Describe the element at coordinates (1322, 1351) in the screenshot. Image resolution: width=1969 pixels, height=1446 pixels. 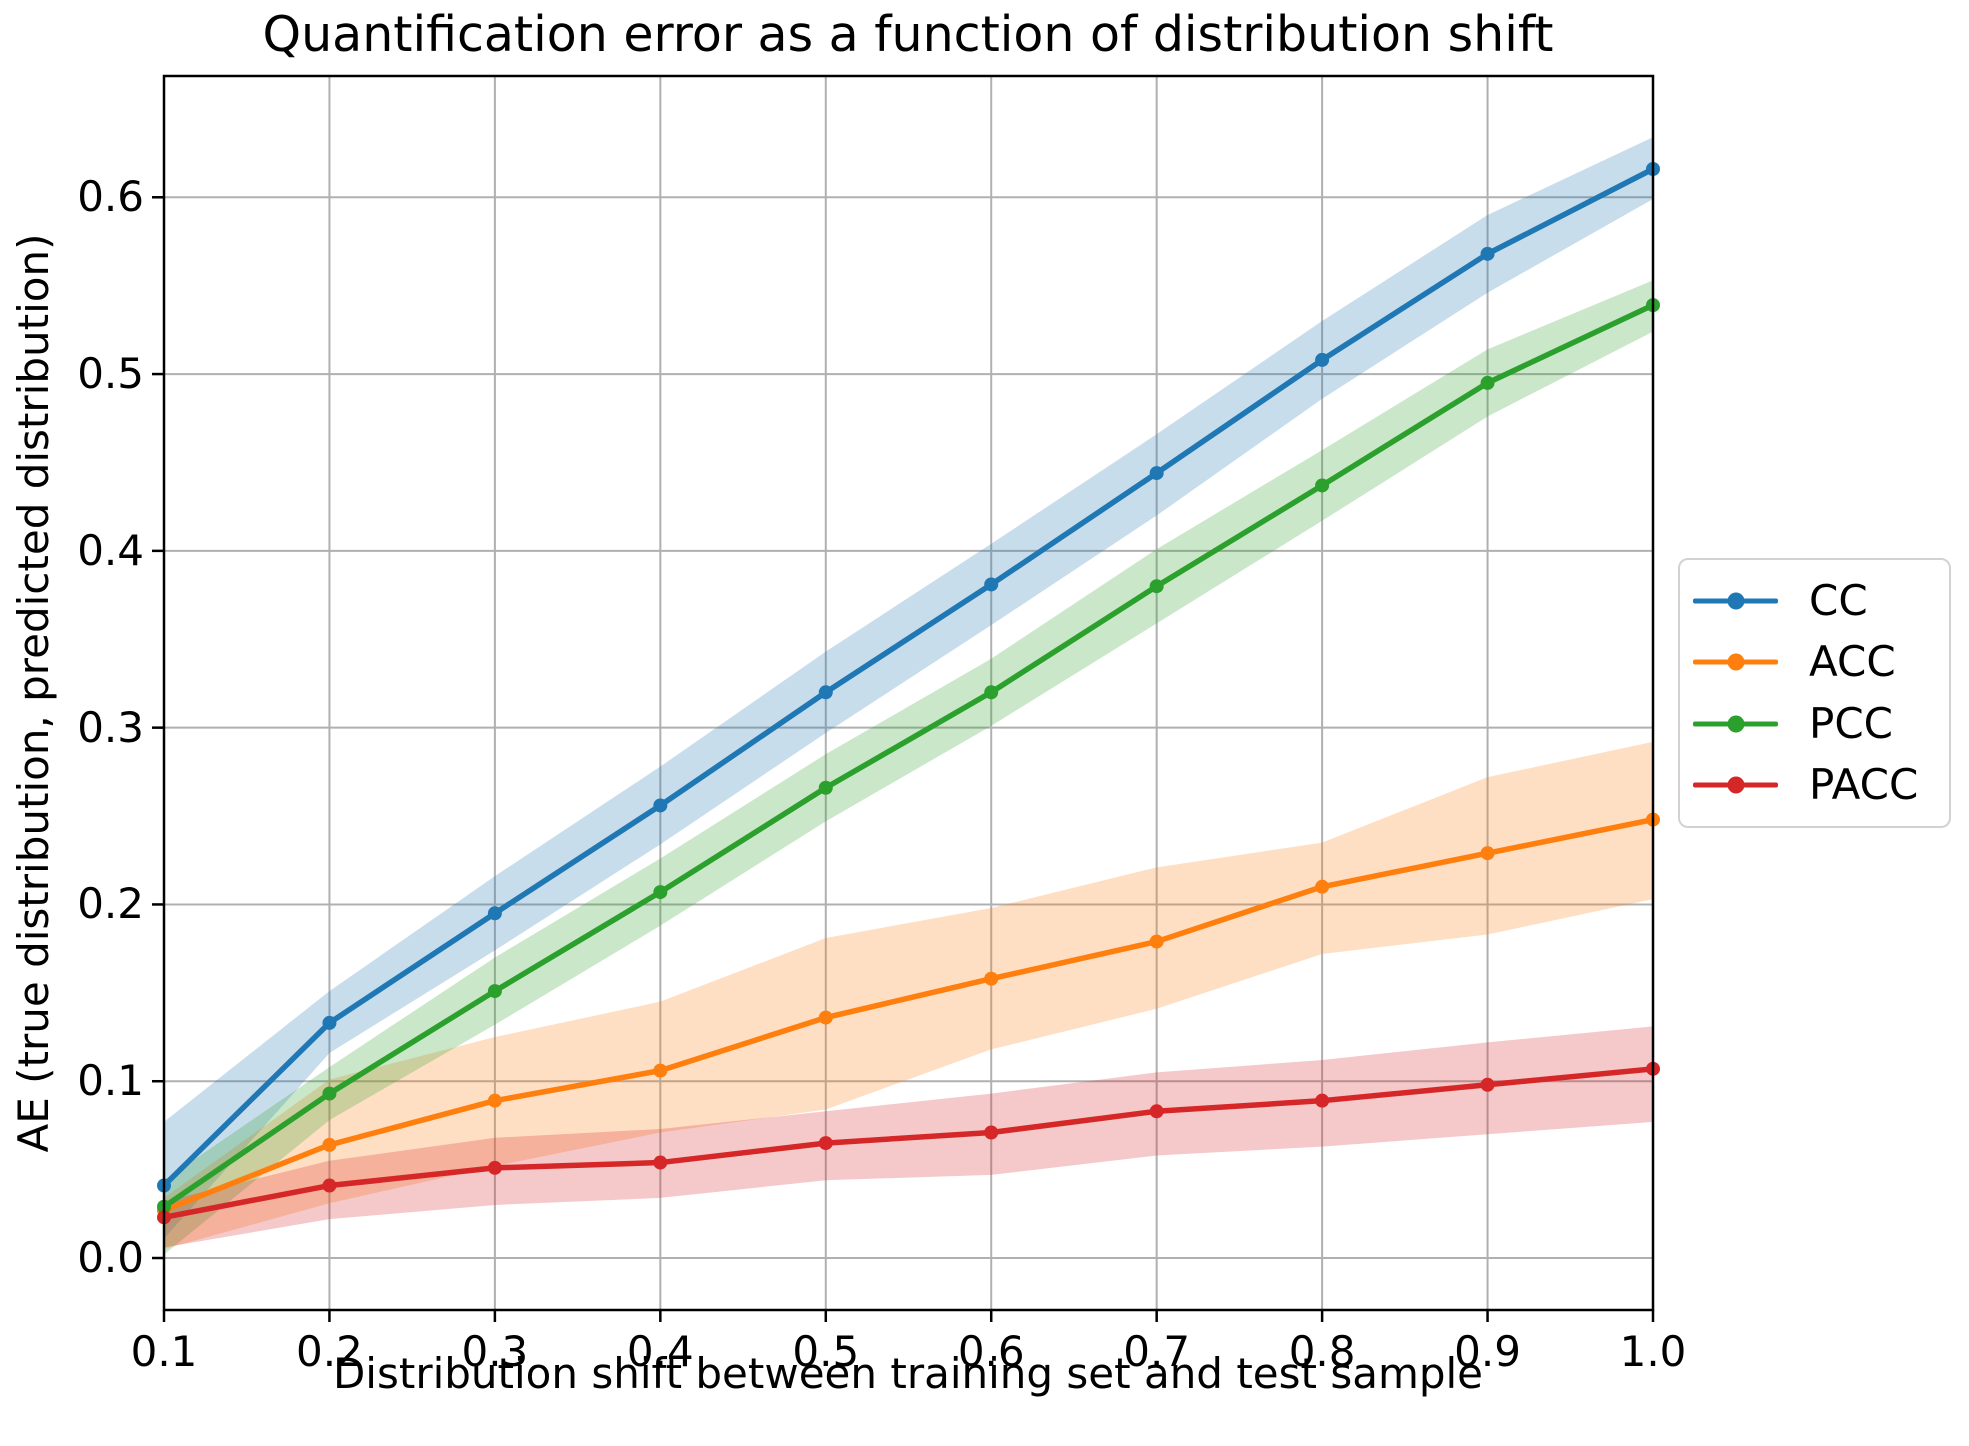
I see `x-tick-label: 0.8` at that location.